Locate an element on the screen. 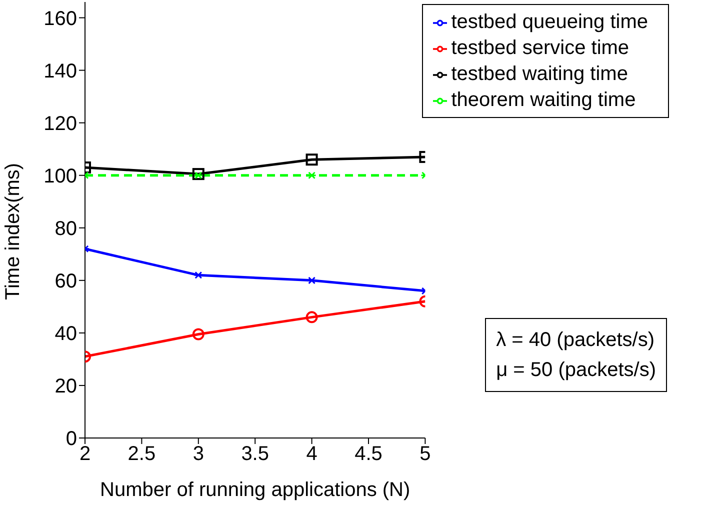  y-tick-label: 120 is located at coordinates (60, 123).